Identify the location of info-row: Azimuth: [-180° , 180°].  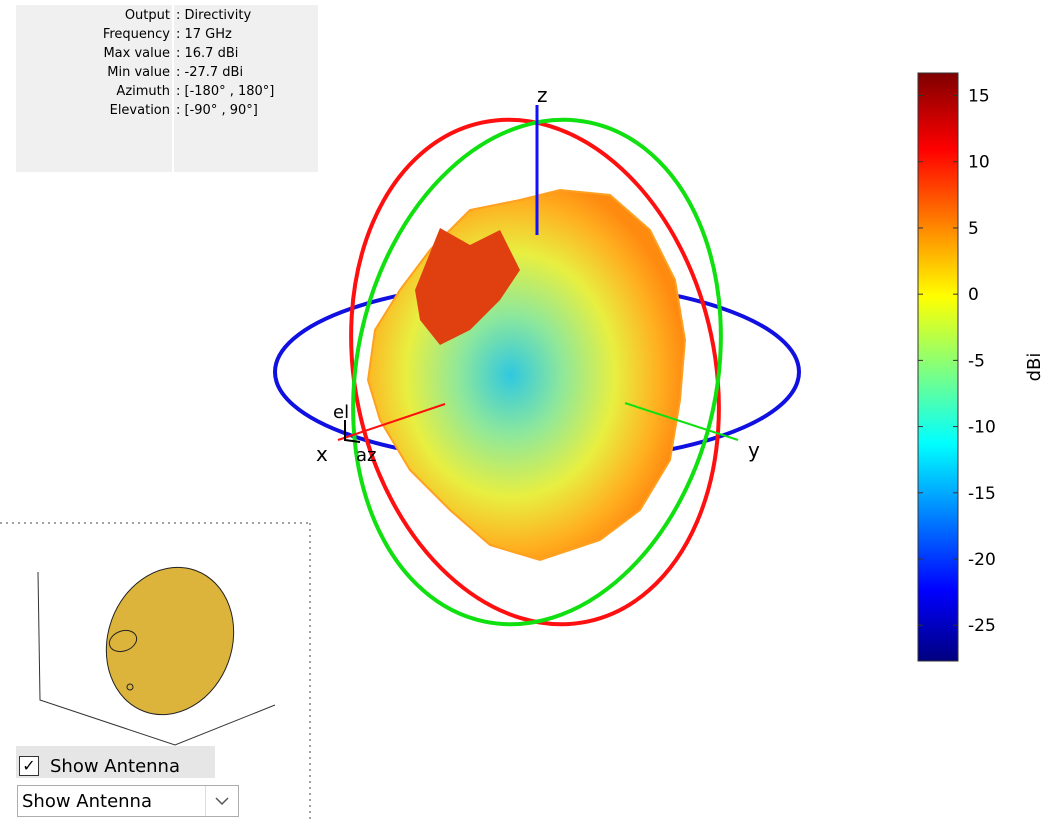
(167, 91).